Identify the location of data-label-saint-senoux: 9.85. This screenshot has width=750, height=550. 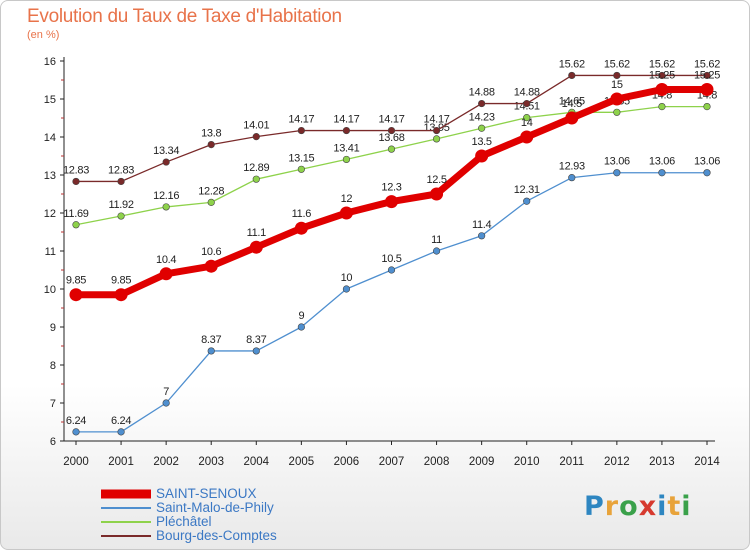
(121, 281).